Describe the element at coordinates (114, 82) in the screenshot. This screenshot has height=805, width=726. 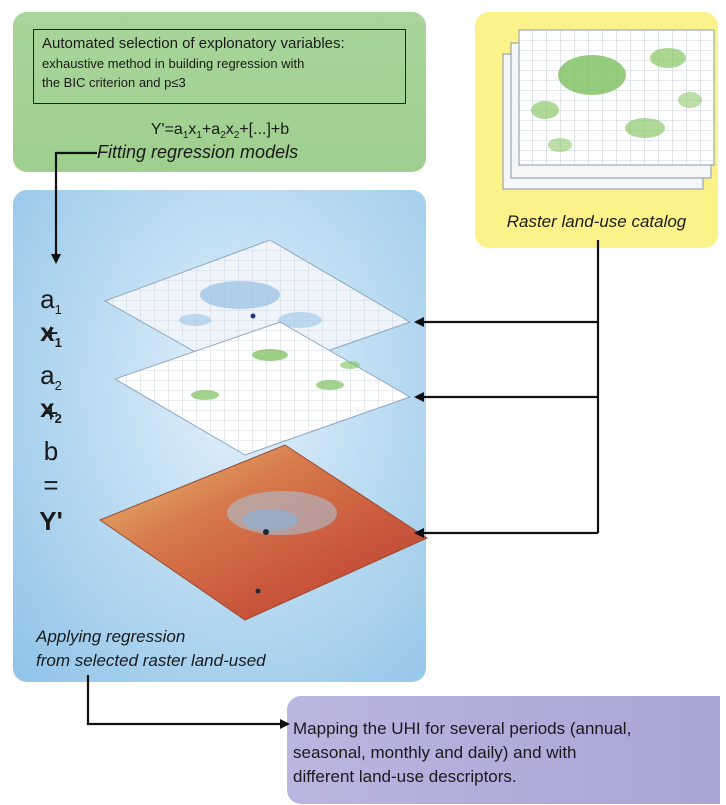
I see `selection-line-2: the BIC criterion and p≤3` at that location.